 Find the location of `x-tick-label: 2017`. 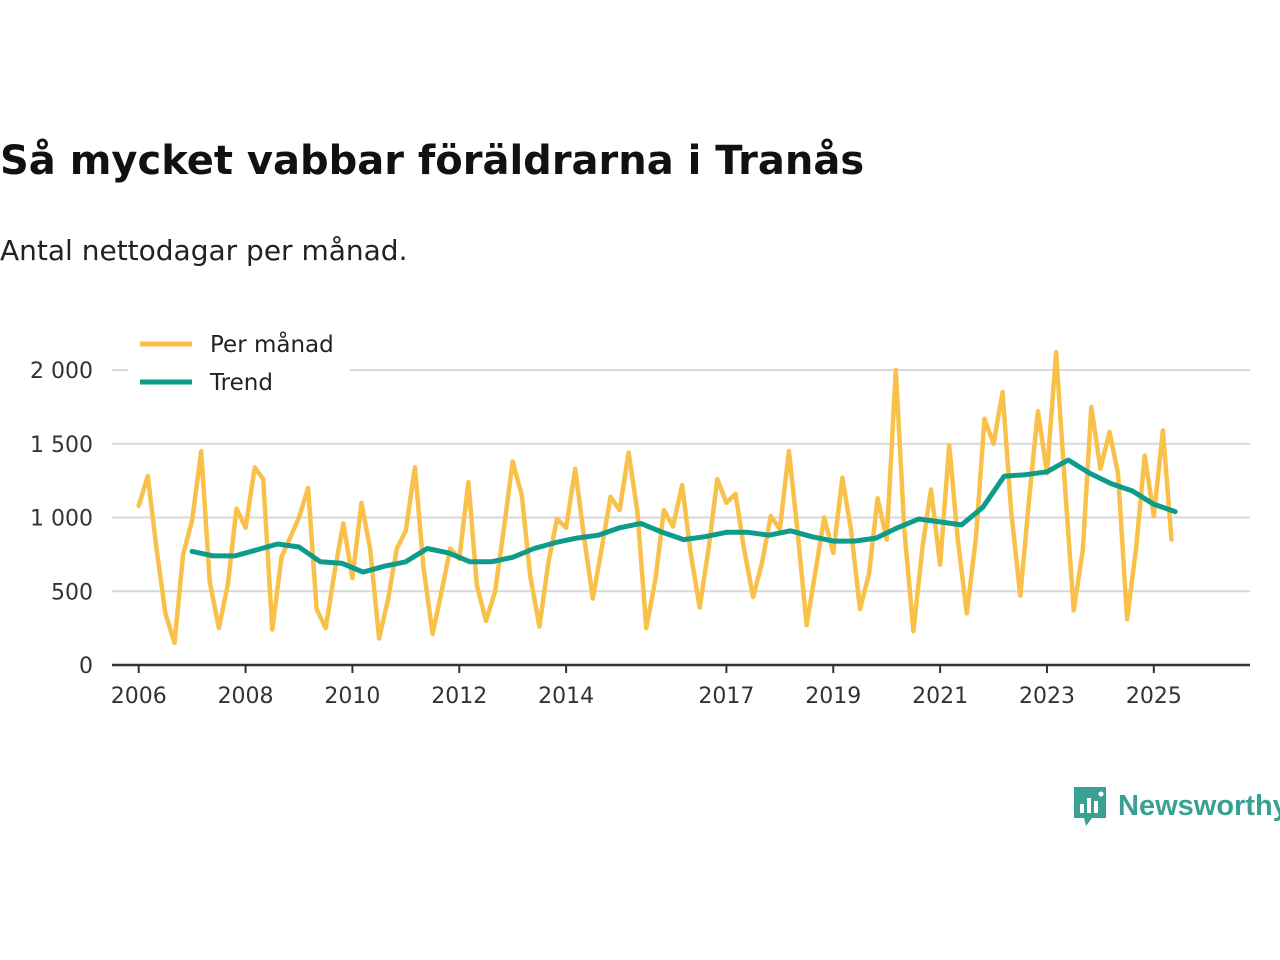

x-tick-label: 2017 is located at coordinates (726, 696).